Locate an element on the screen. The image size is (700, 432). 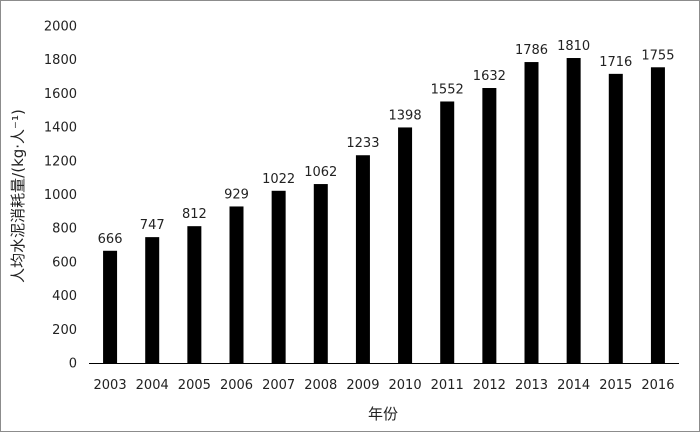
x-tick-label: 2004 is located at coordinates (152, 385).